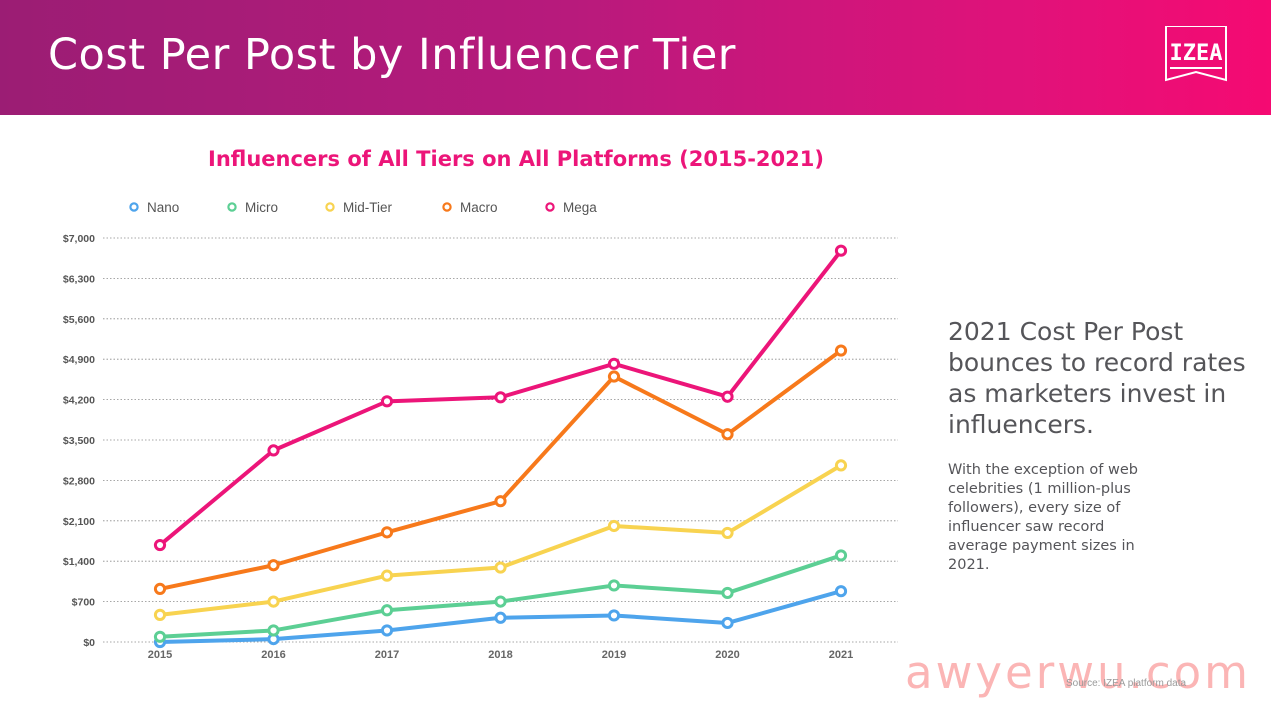 The image size is (1271, 709). I want to click on logo-text: IZEA, so click(1196, 53).